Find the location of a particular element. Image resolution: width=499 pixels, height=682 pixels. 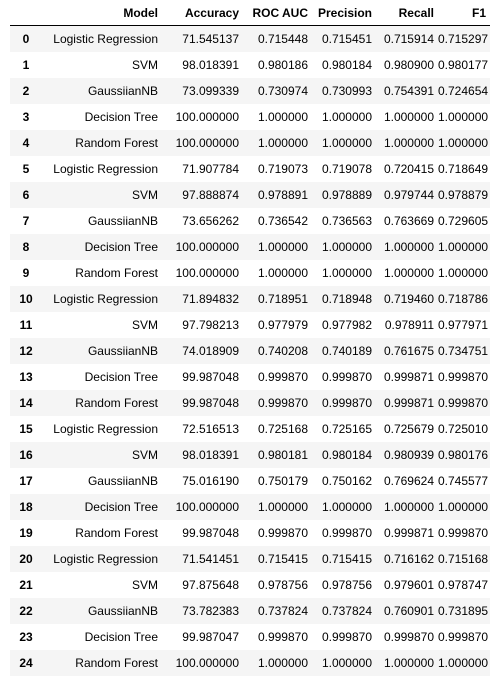

accuracy-cell: 98.018391 is located at coordinates (210, 64).